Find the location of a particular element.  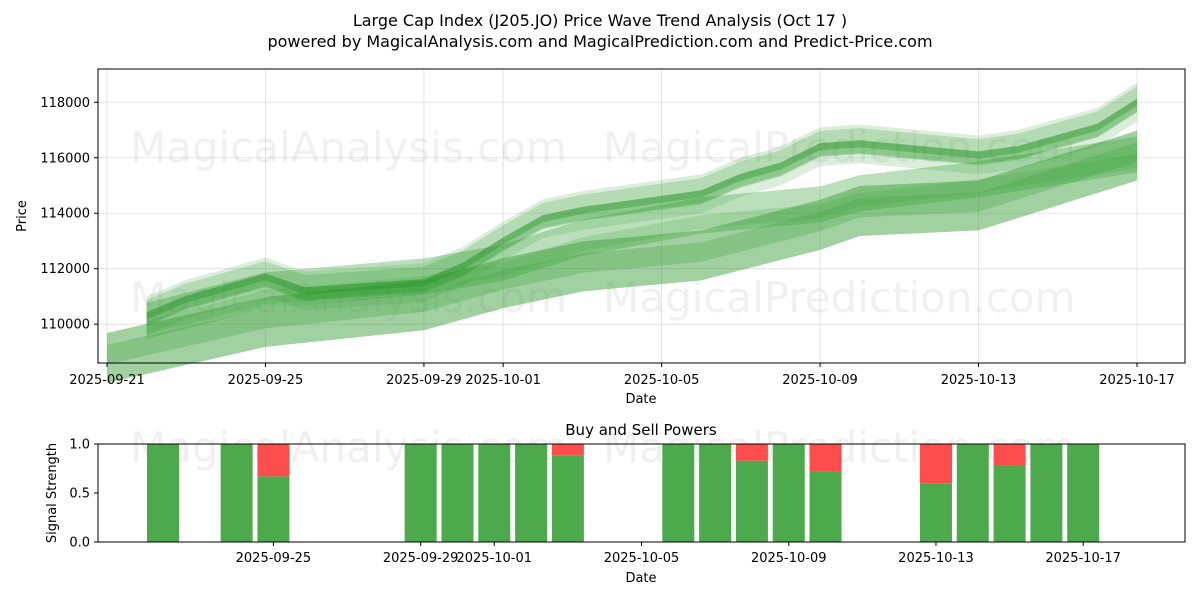

signal-x-tick-label: 2025-09-29 is located at coordinates (421, 558).